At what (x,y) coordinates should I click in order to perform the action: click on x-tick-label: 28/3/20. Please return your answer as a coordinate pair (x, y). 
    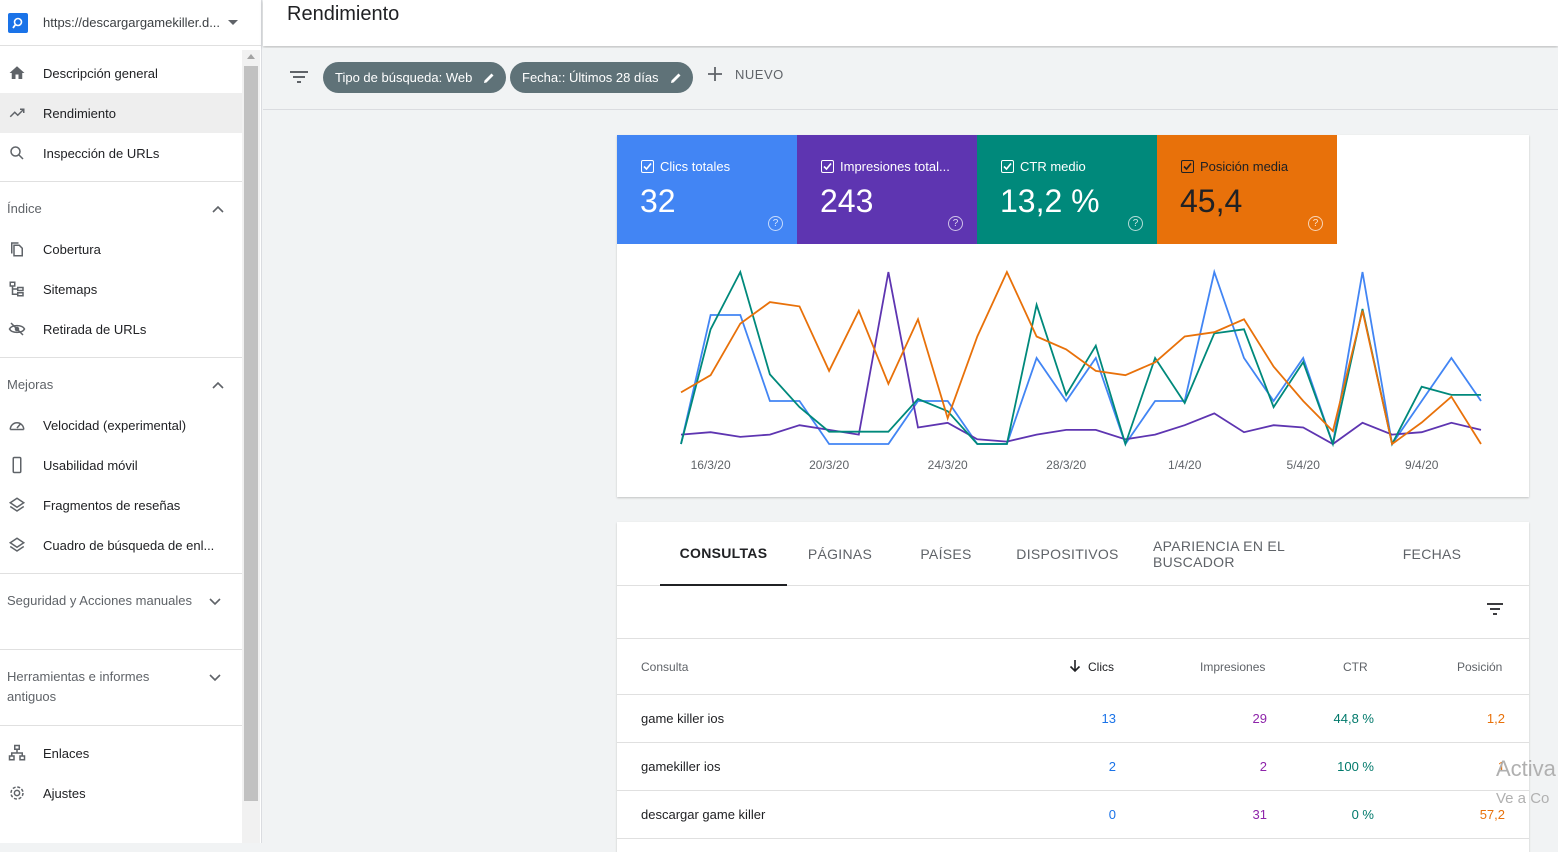
    Looking at the image, I should click on (1066, 465).